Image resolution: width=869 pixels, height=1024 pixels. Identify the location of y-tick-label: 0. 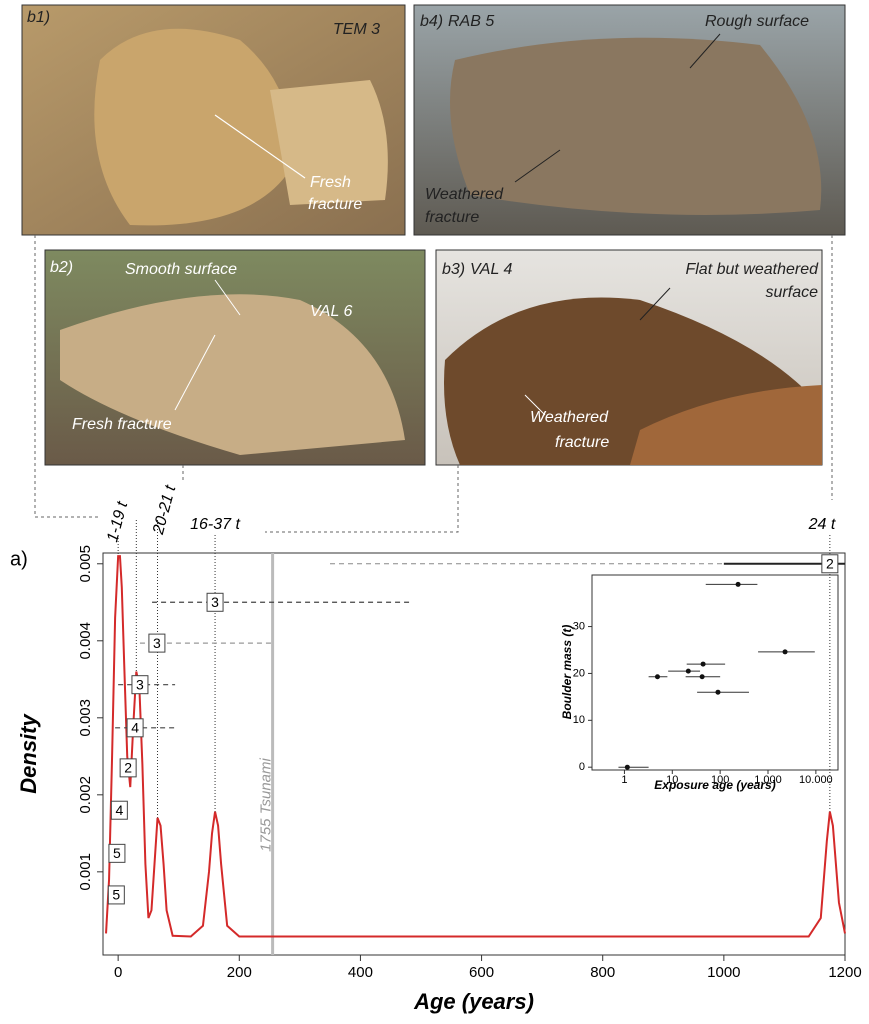
(582, 767).